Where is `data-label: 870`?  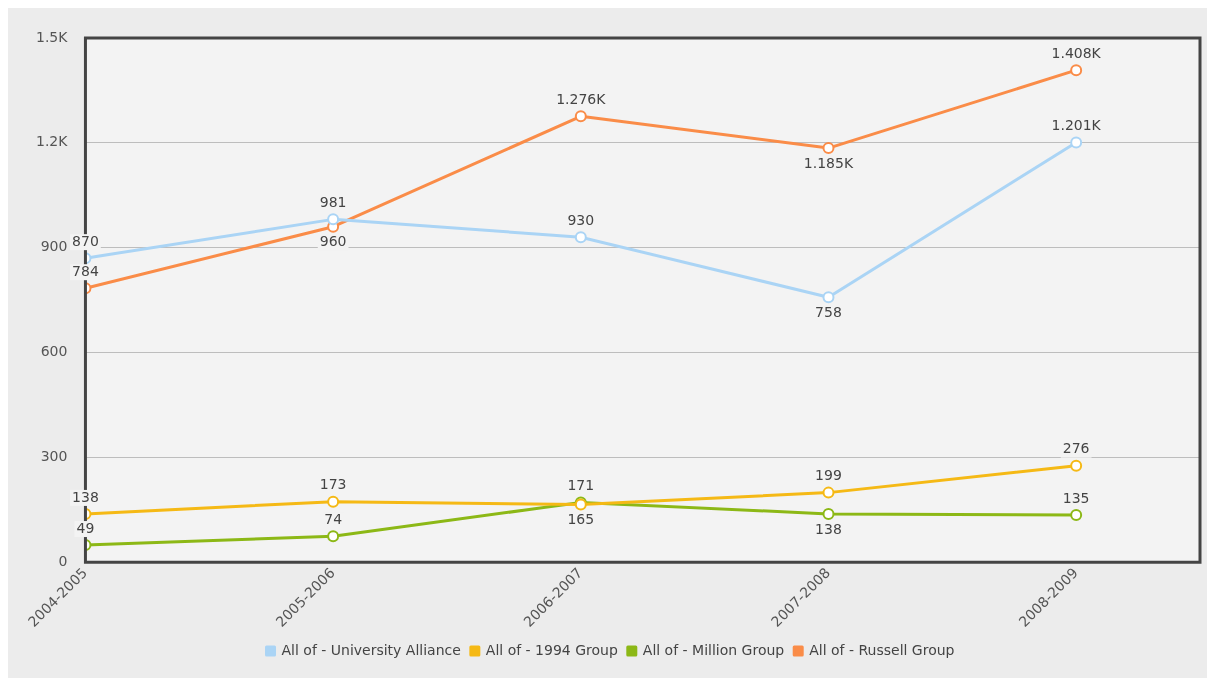 data-label: 870 is located at coordinates (85, 240).